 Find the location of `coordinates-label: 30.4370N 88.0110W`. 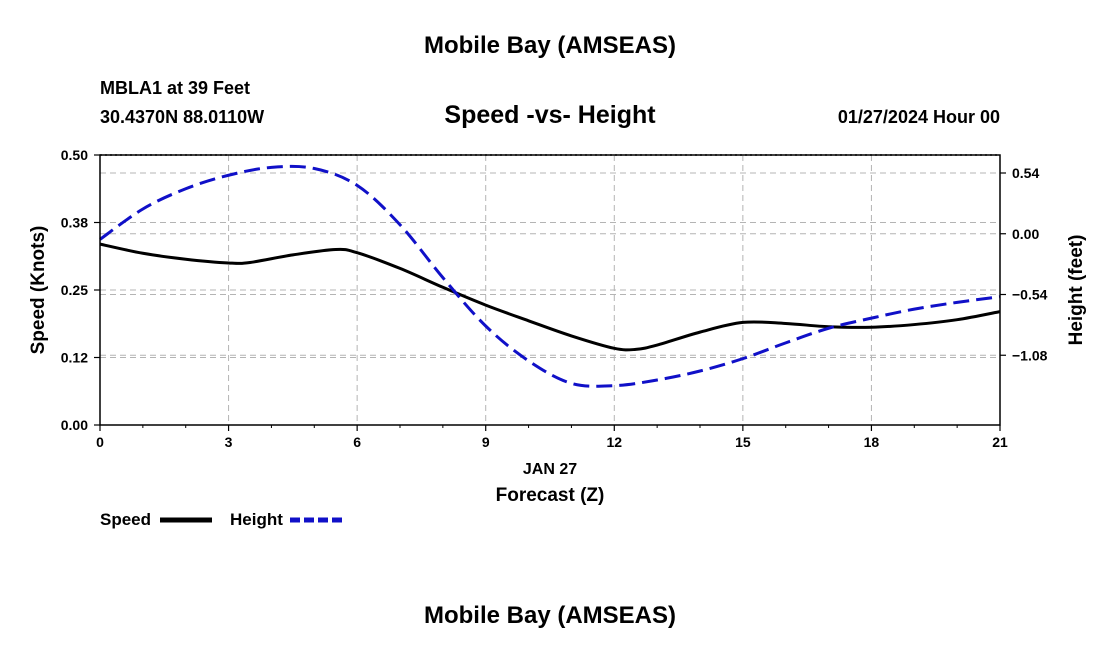

coordinates-label: 30.4370N 88.0110W is located at coordinates (182, 117).